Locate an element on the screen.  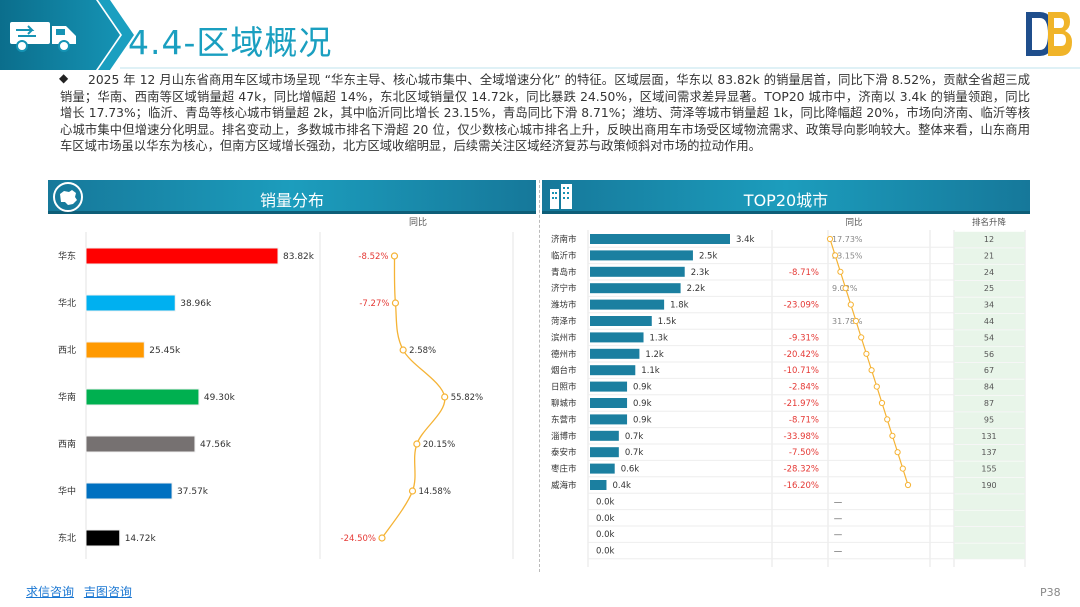
rank-change-label: 12 is located at coordinates (989, 239).